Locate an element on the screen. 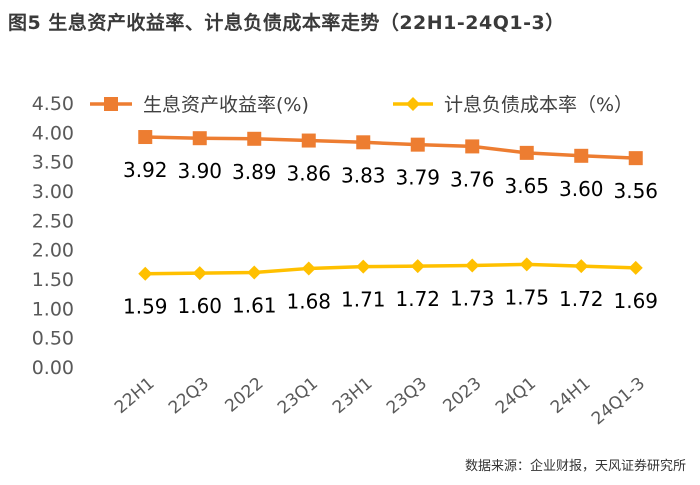  x-tick-label: 23Q1 is located at coordinates (298, 396).